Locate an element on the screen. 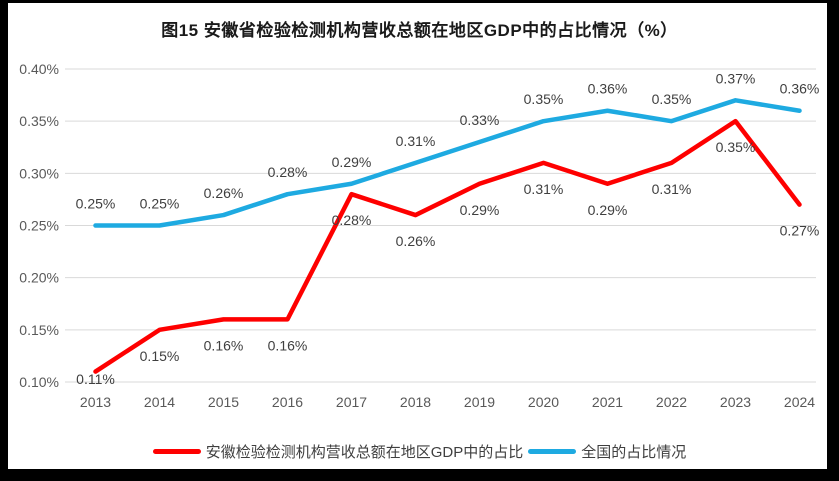 The height and width of the screenshot is (481, 839). x-axis-tick-label: 2014 is located at coordinates (159, 402).